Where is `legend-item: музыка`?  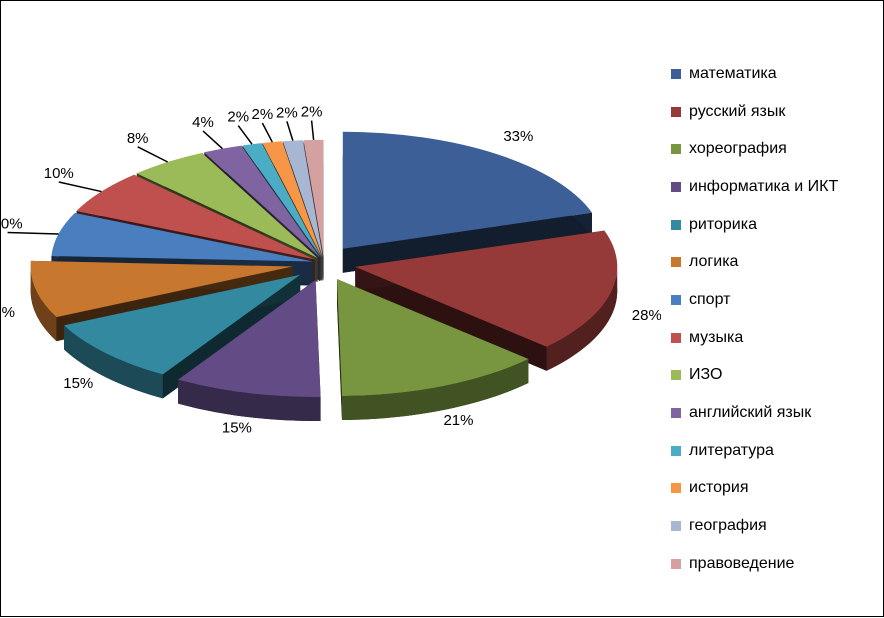
legend-item: музыка is located at coordinates (776, 338).